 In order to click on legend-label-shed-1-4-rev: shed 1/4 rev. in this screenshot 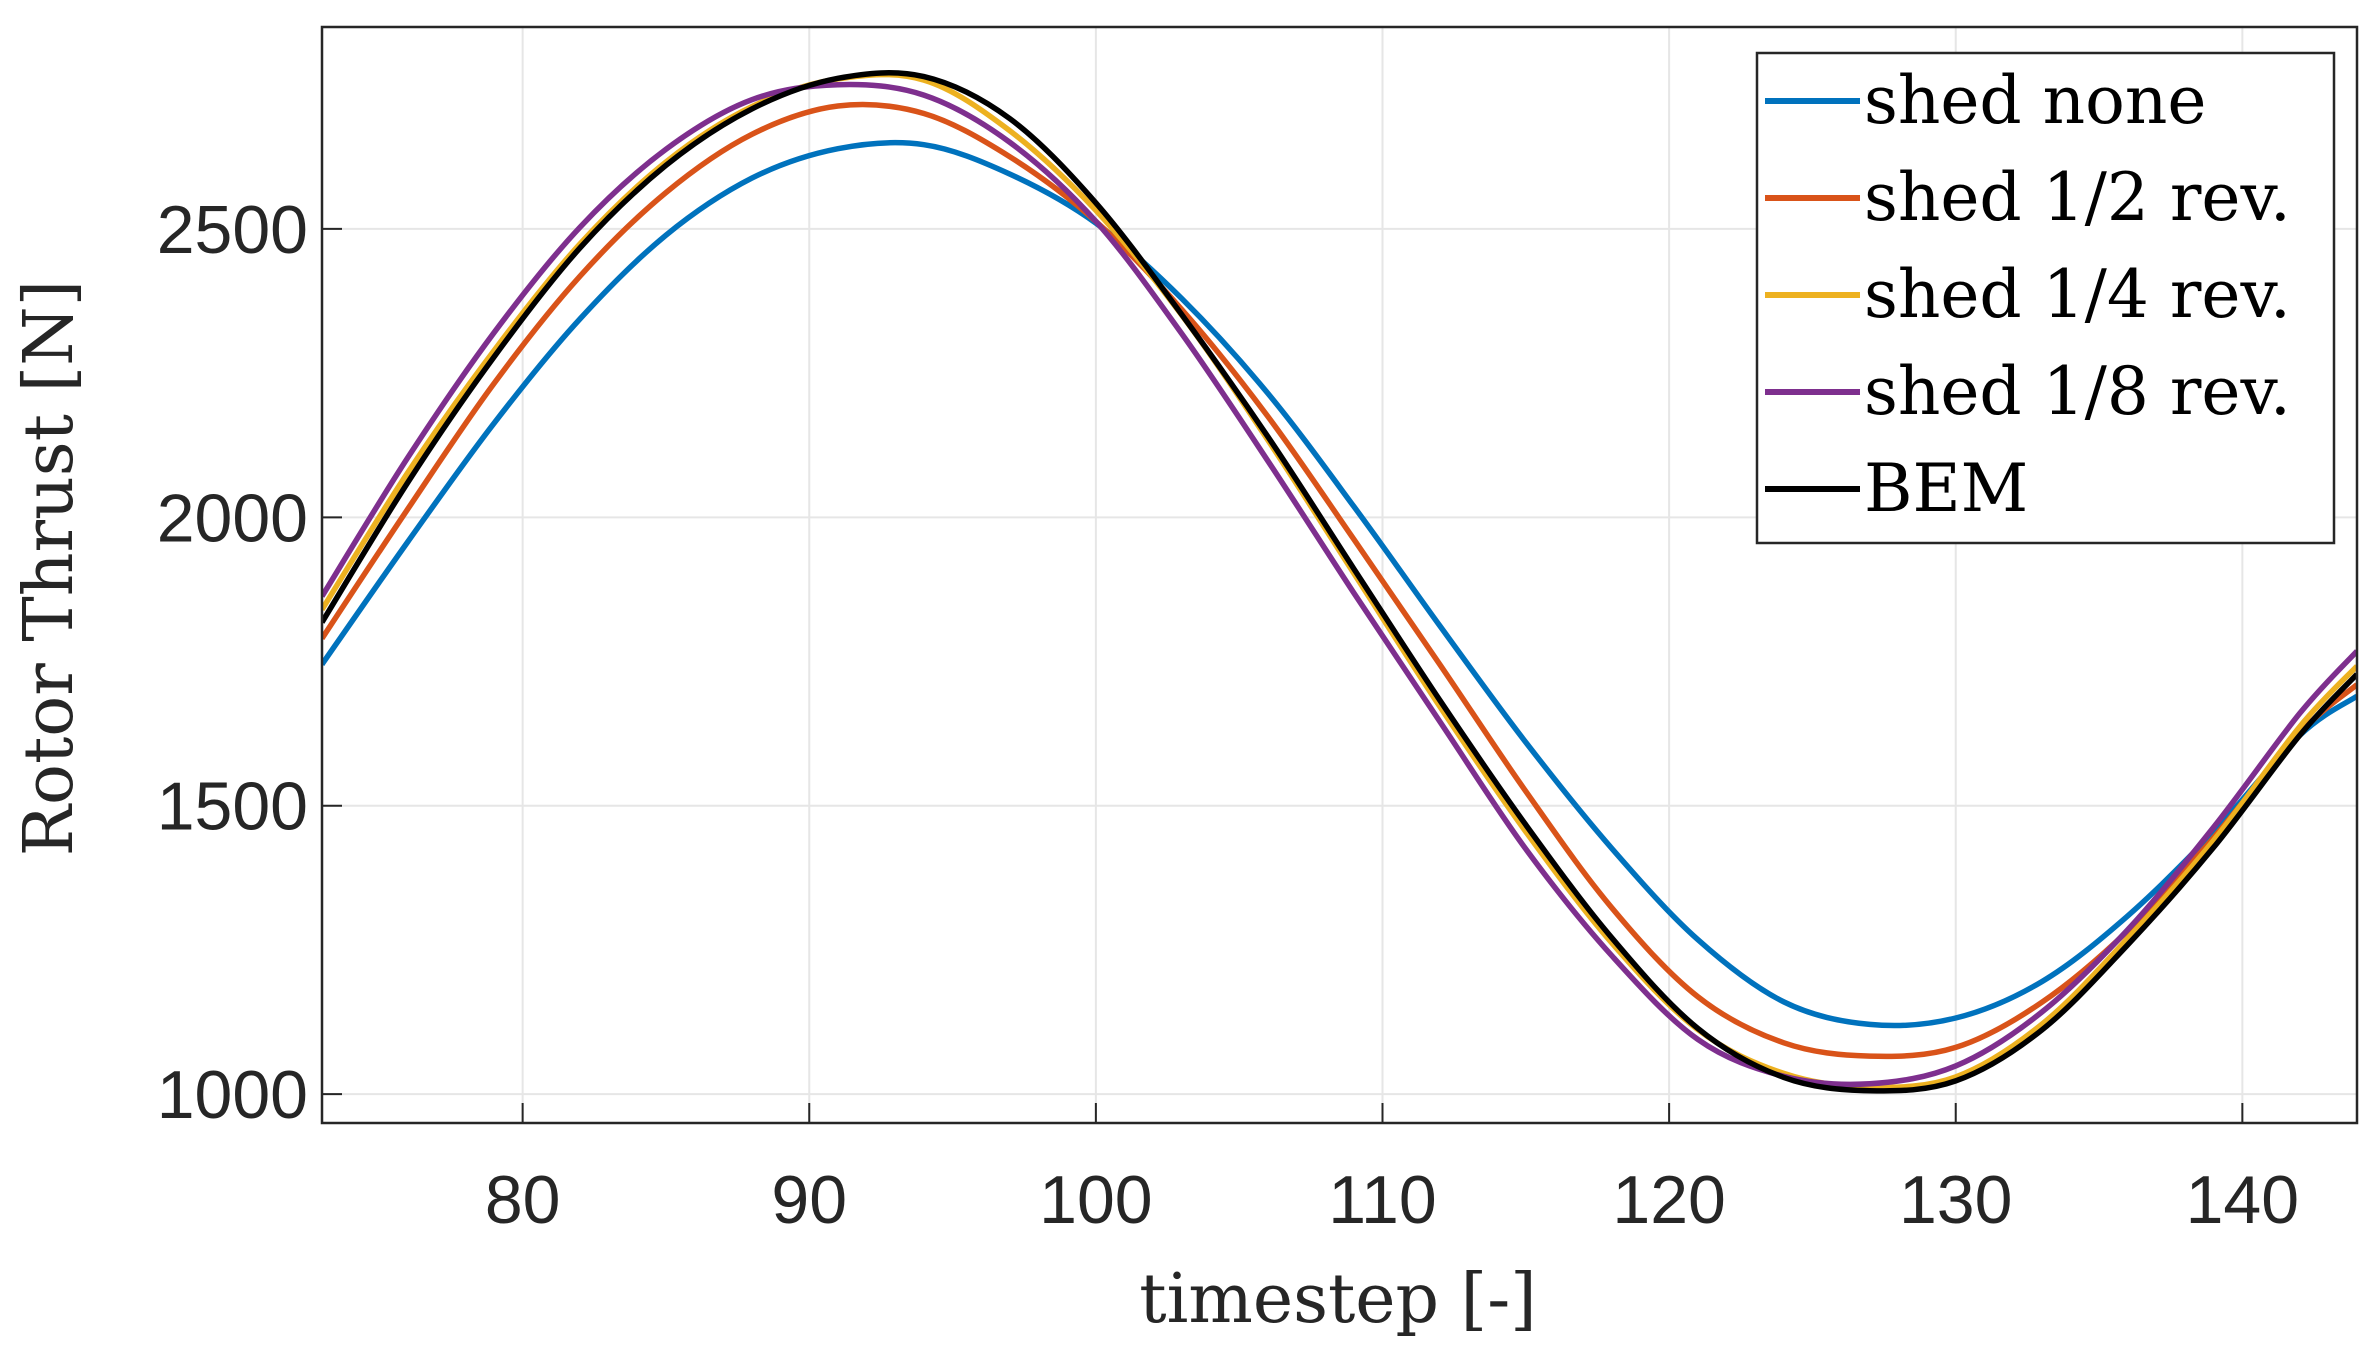, I will do `click(2077, 294)`.